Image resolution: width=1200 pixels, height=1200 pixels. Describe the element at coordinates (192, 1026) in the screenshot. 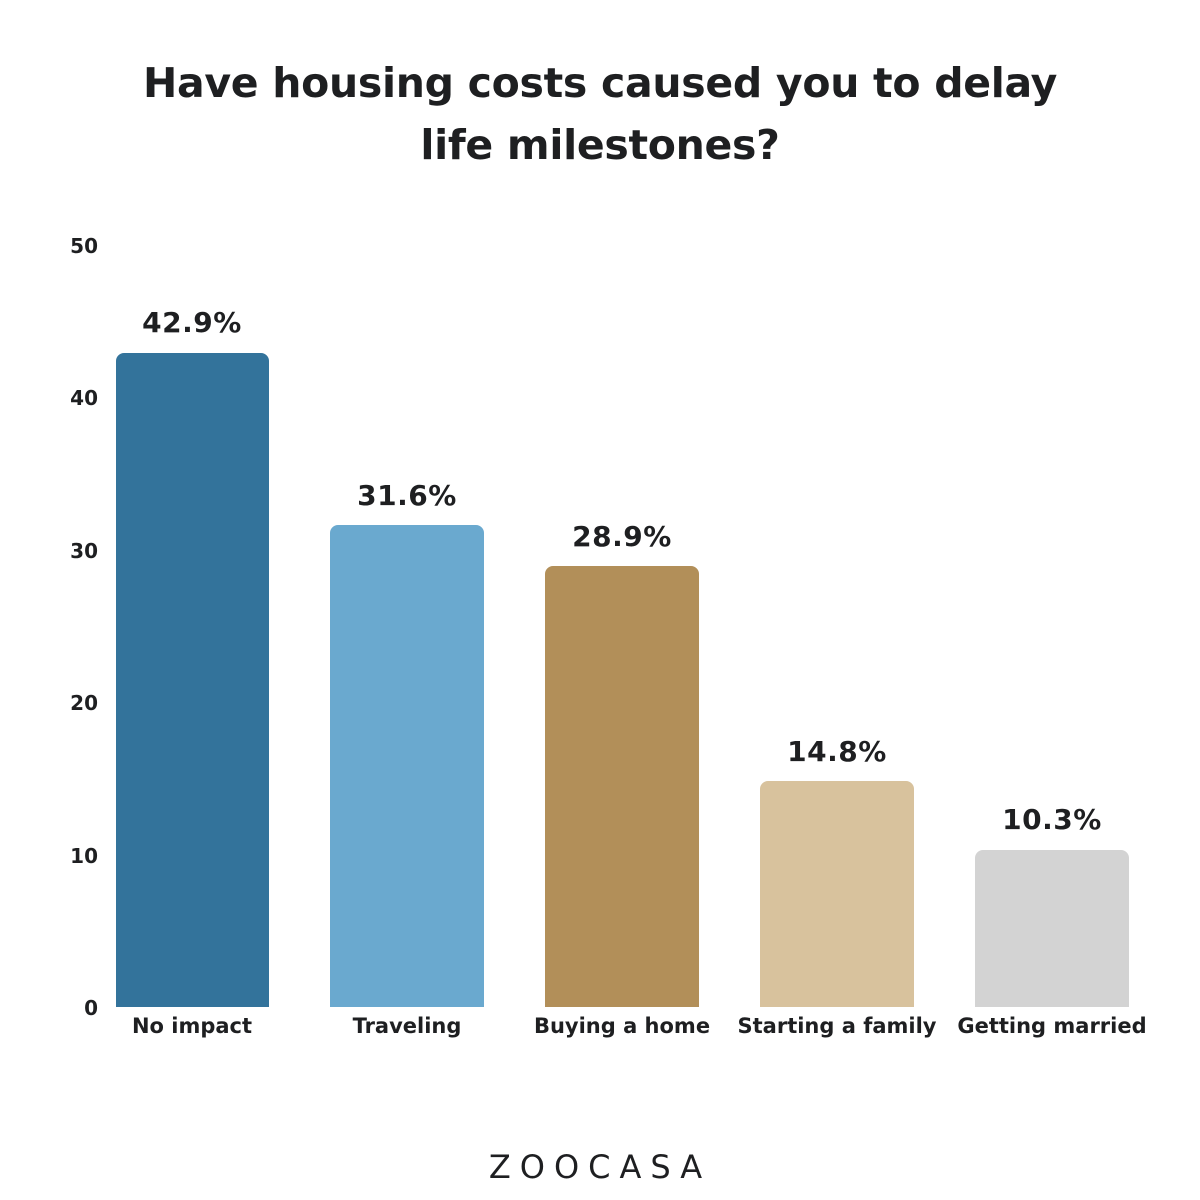

I see `x-label-no-impact: No impact` at that location.